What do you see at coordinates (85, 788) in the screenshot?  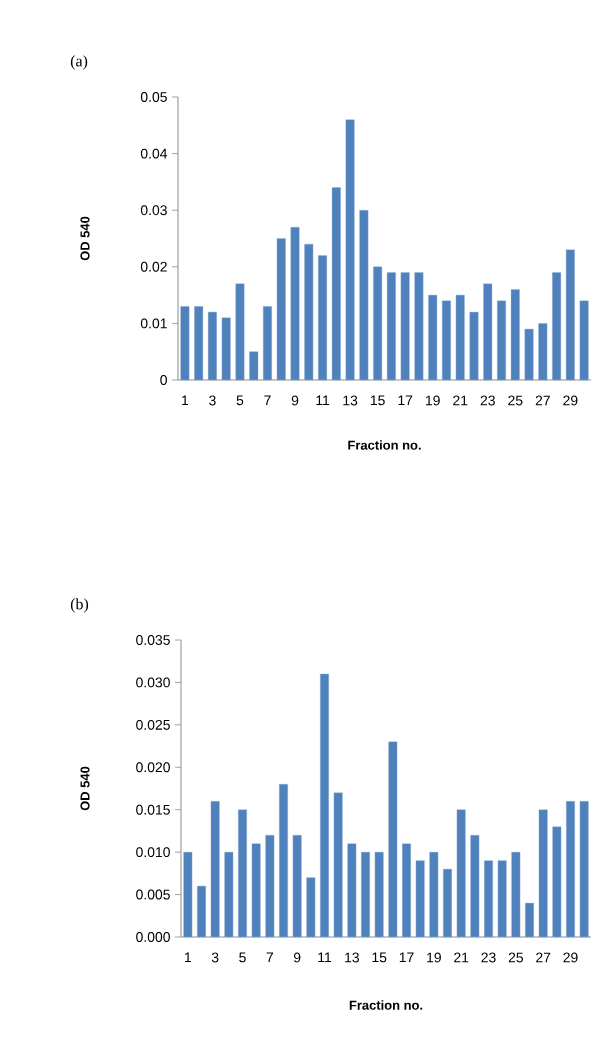 I see `y-axis-title: OD 540` at bounding box center [85, 788].